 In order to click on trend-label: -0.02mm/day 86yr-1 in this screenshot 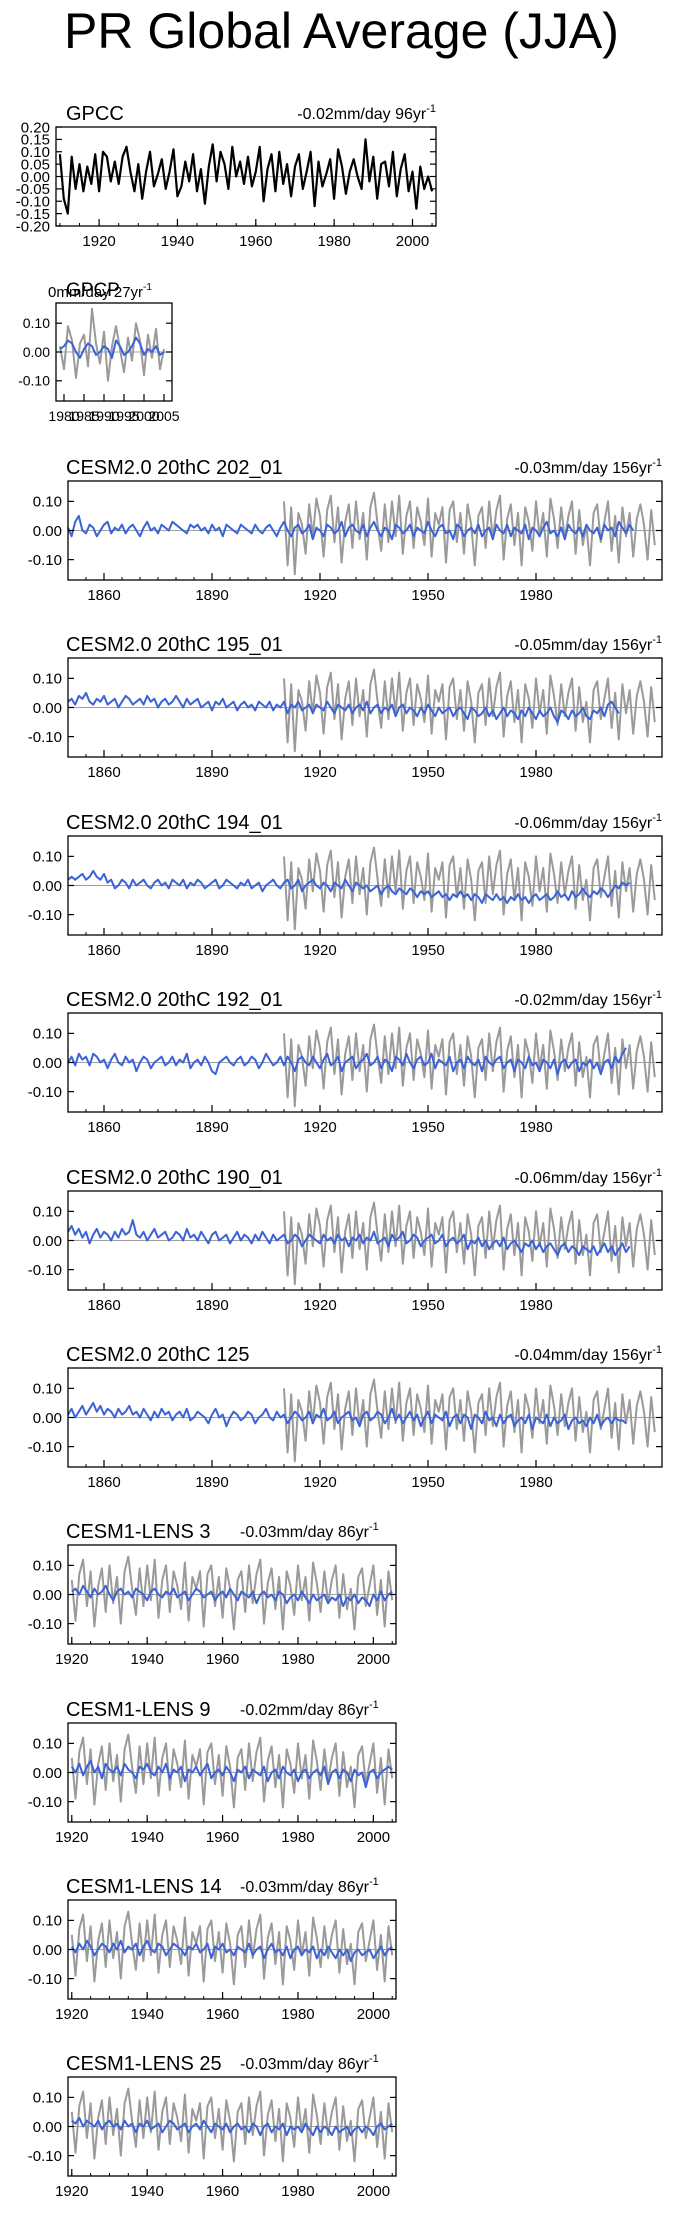, I will do `click(309, 1709)`.